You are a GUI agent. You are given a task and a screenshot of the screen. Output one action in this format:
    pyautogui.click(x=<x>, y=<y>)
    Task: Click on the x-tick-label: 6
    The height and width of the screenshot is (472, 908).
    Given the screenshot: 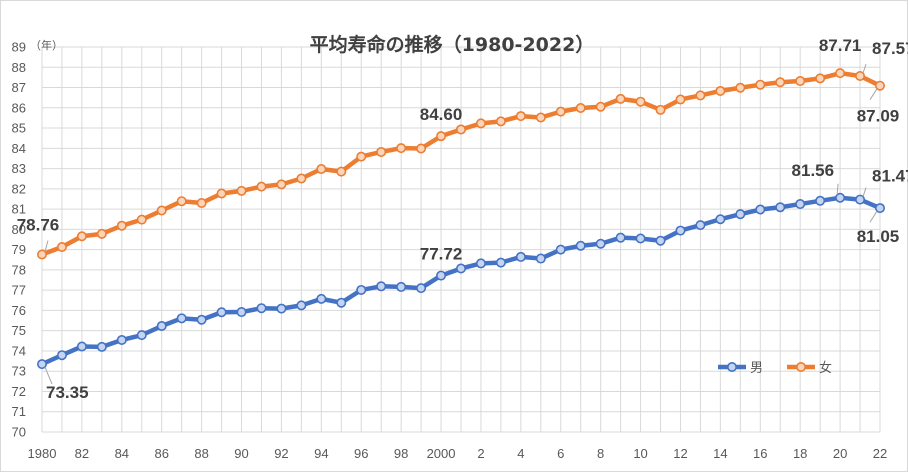 What is the action you would take?
    pyautogui.click(x=560, y=453)
    